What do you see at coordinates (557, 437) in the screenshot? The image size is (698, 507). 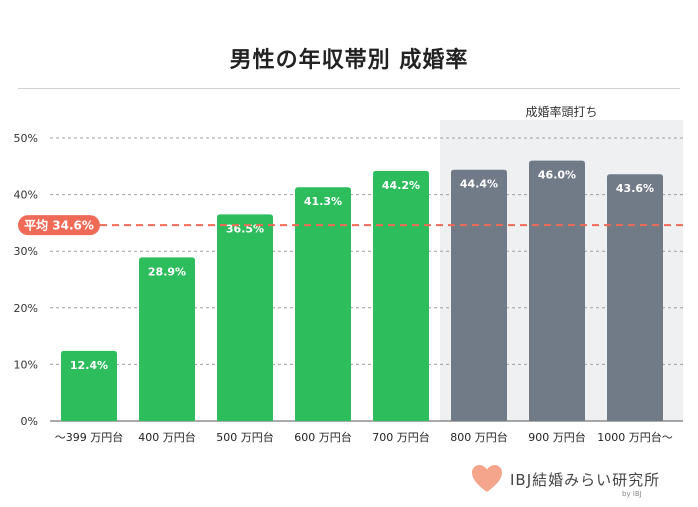 I see `x-tick-label: 900 万円台` at bounding box center [557, 437].